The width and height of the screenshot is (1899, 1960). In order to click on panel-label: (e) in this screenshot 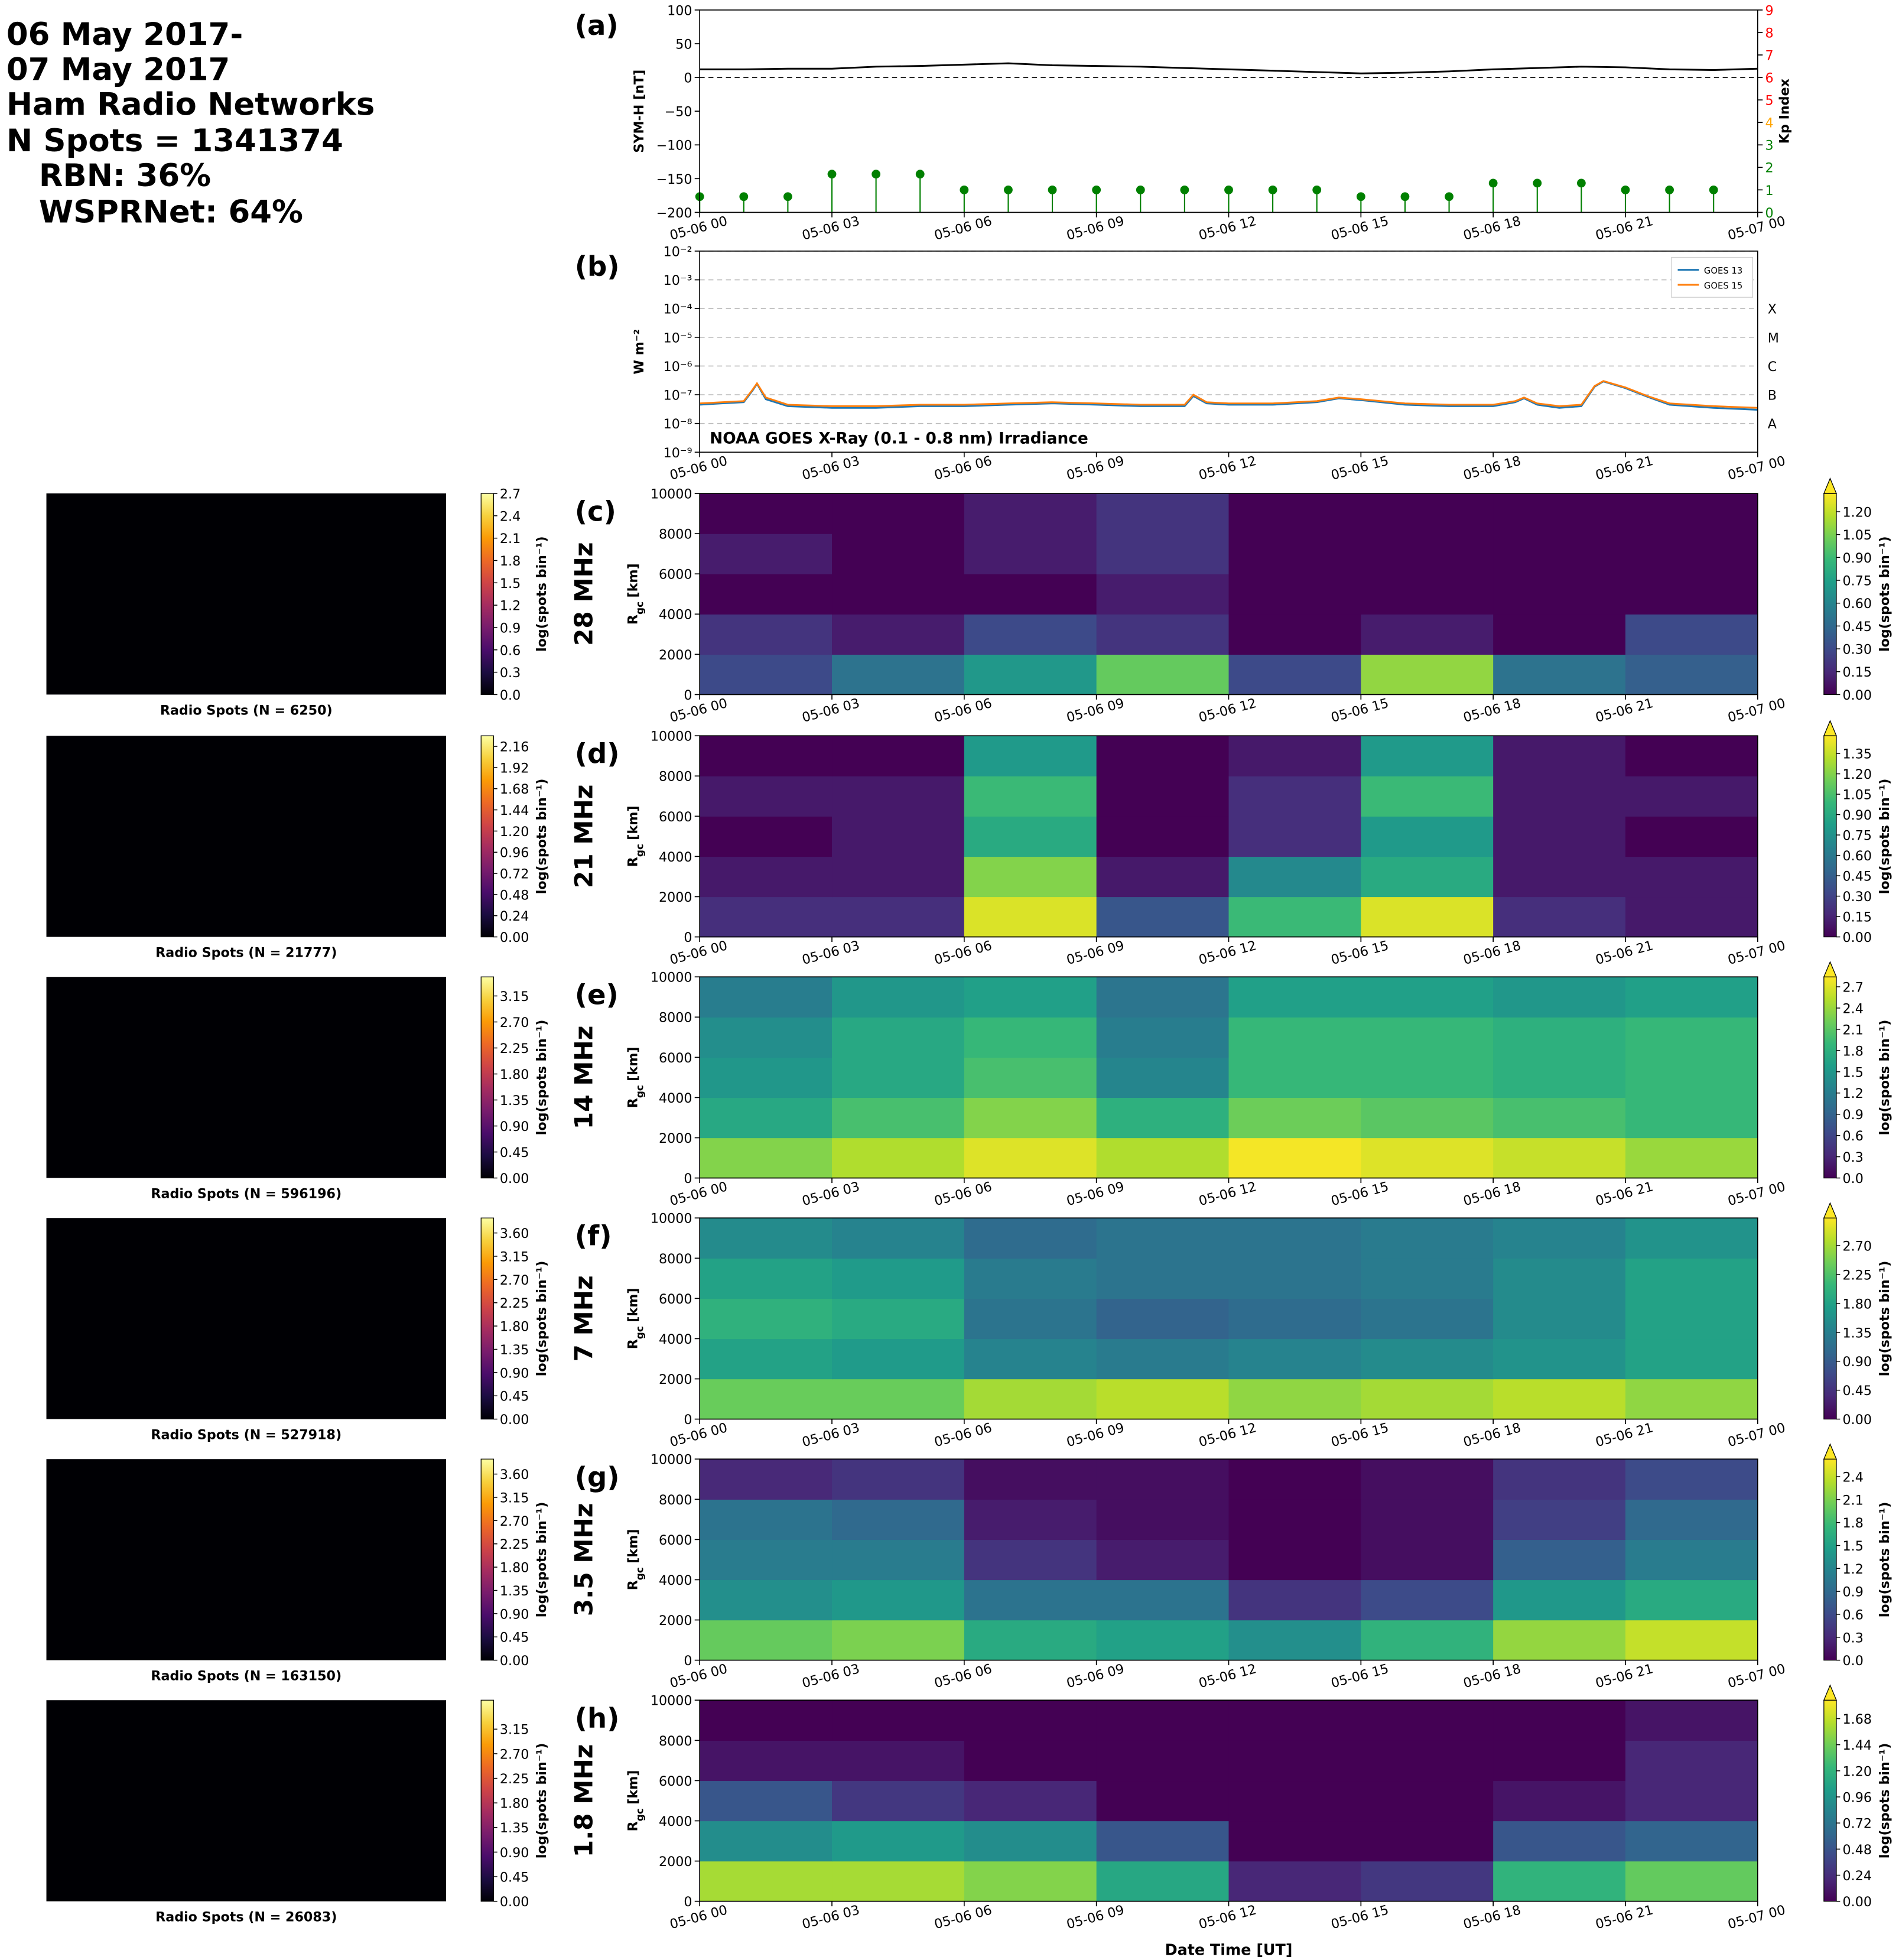, I will do `click(597, 995)`.